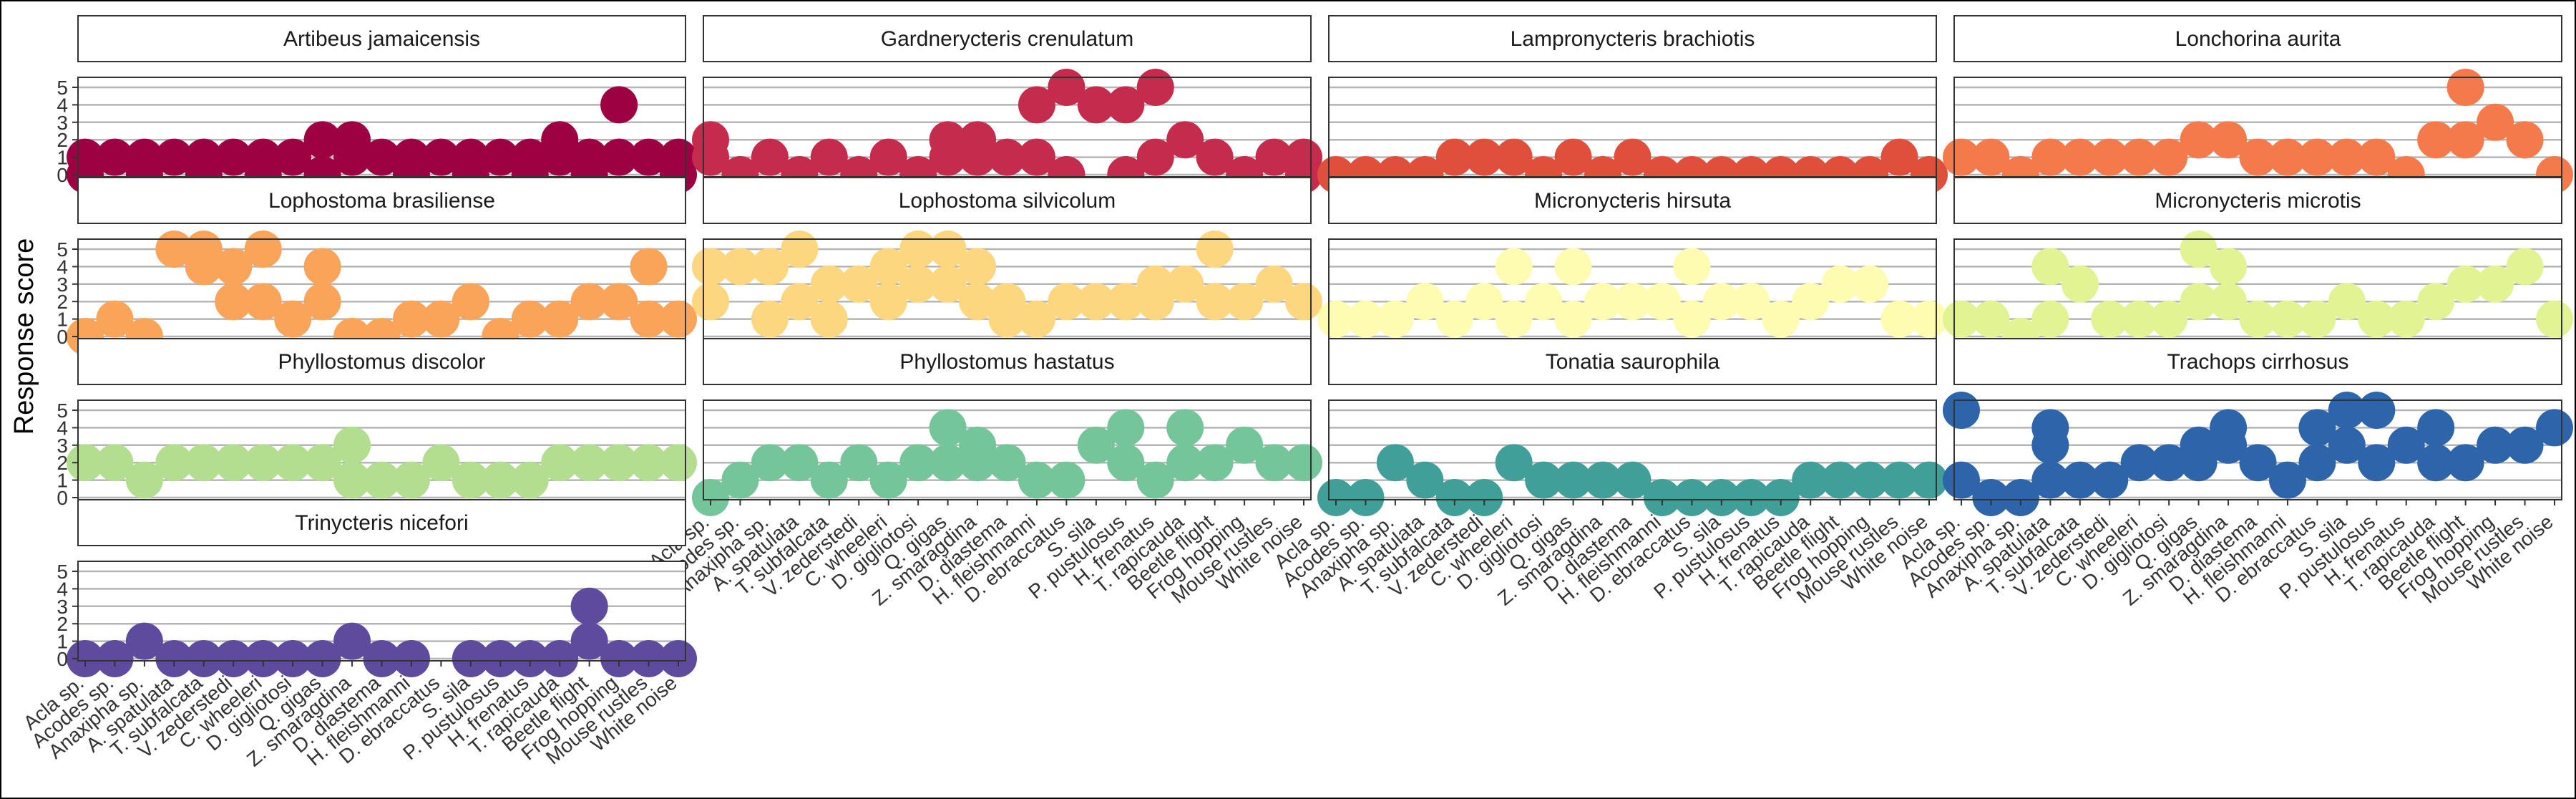 The image size is (2576, 799). Describe the element at coordinates (24, 336) in the screenshot. I see `y-axis-title: Response score` at that location.